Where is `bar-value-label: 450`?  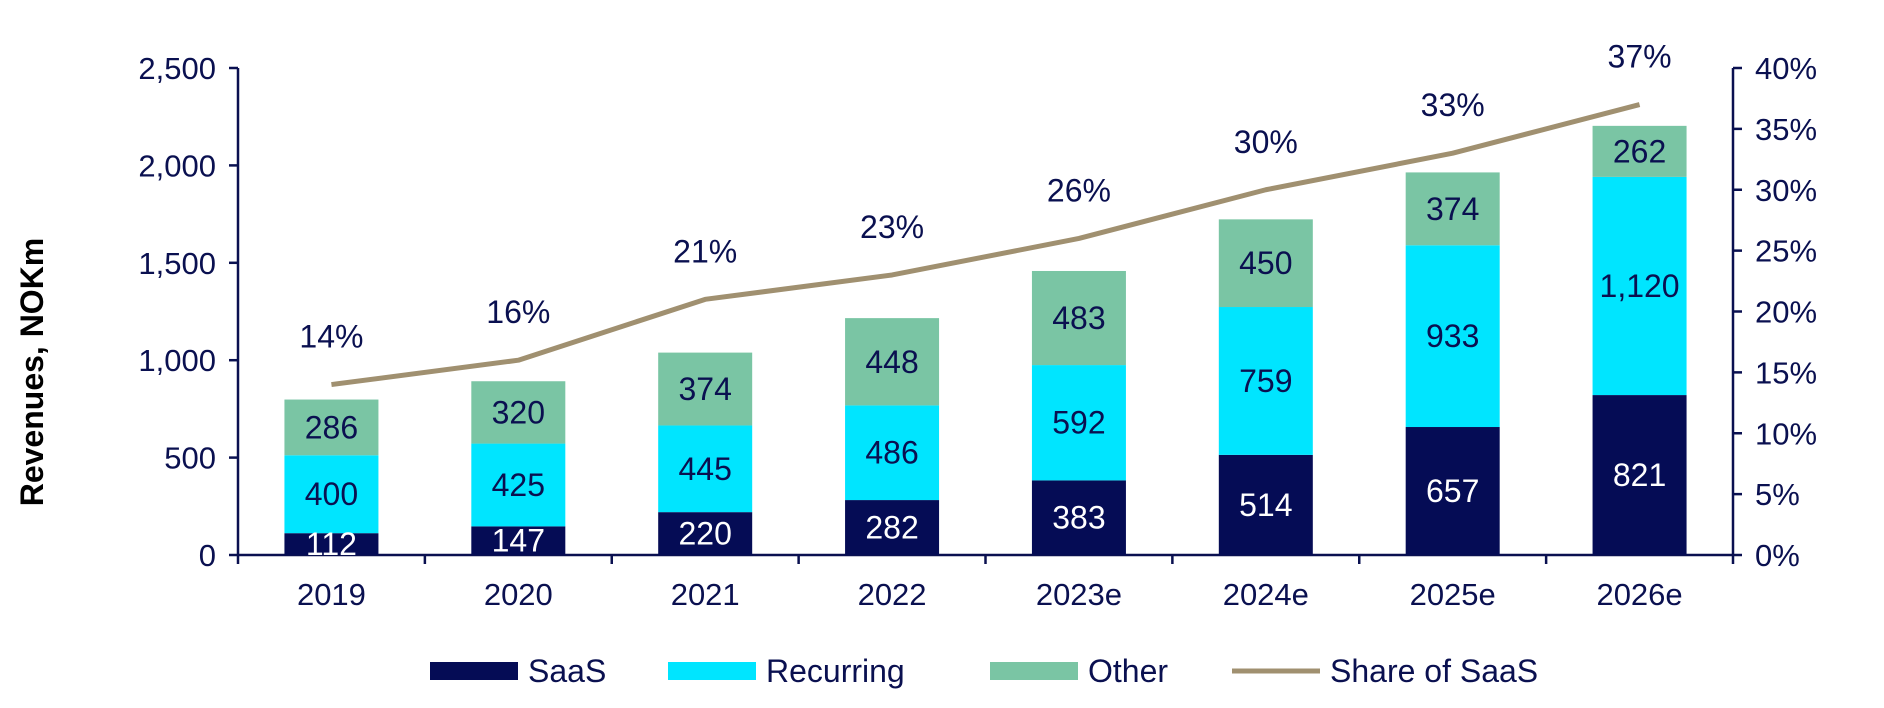 bar-value-label: 450 is located at coordinates (1265, 263).